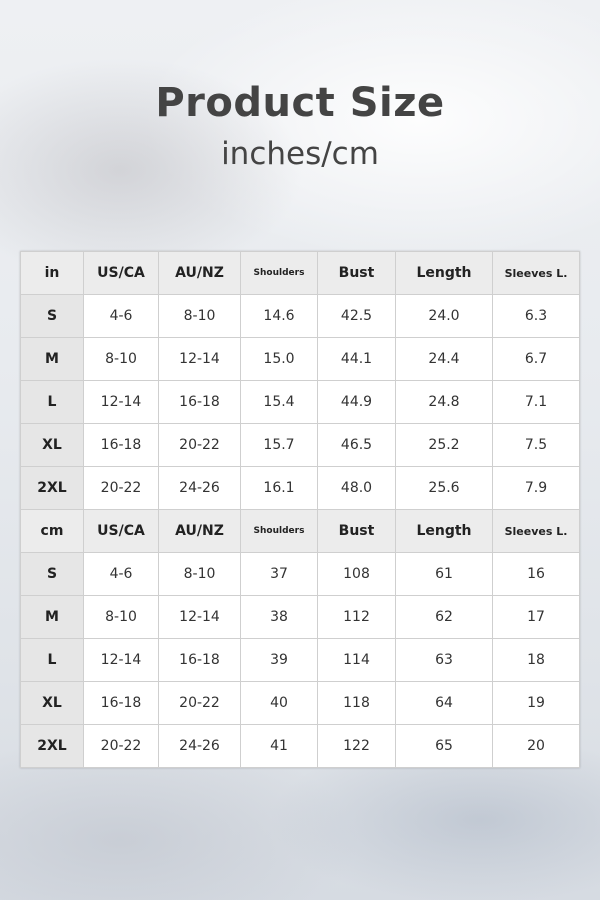 The width and height of the screenshot is (600, 900). Describe the element at coordinates (279, 359) in the screenshot. I see `table-cell: 15.0` at that location.